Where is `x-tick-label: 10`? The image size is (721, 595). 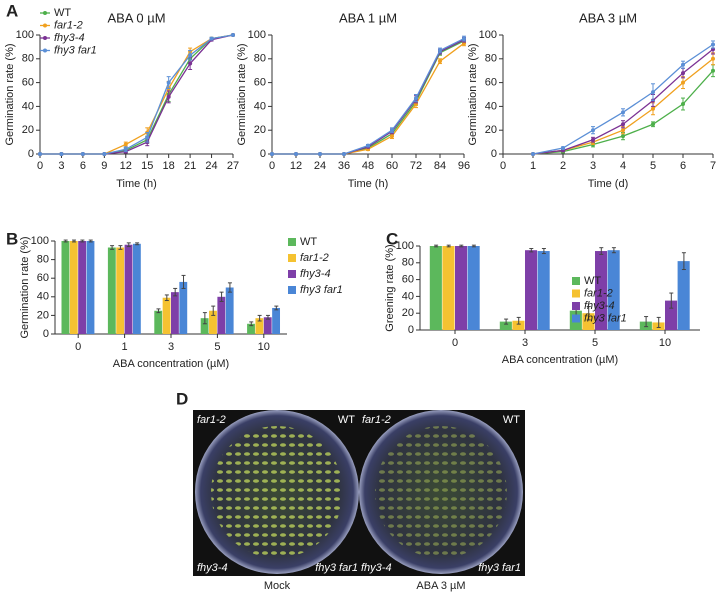
x-tick-label: 10 is located at coordinates (665, 343).